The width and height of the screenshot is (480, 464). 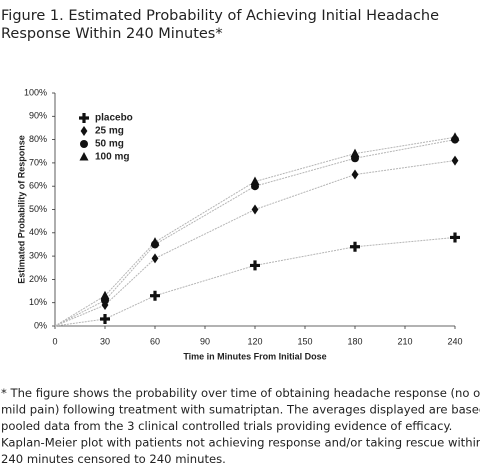 What do you see at coordinates (109, 144) in the screenshot?
I see `legend-label: 50 mg` at bounding box center [109, 144].